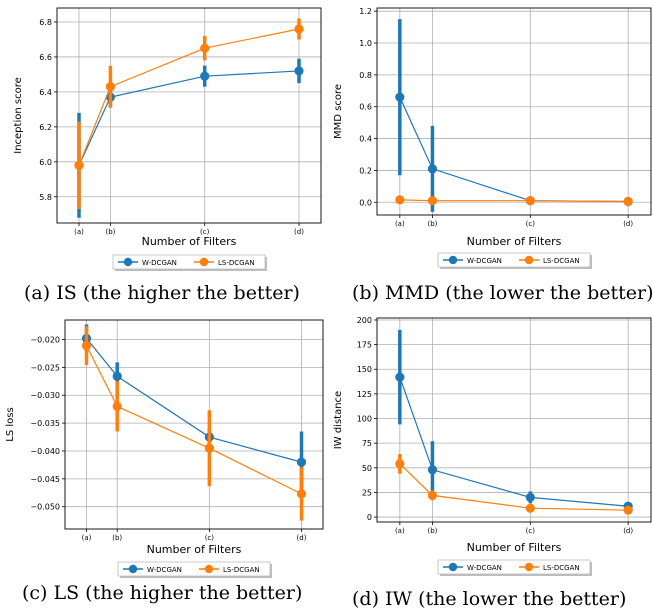 The width and height of the screenshot is (653, 613). What do you see at coordinates (365, 43) in the screenshot?
I see `y-tick-label: 1.0` at bounding box center [365, 43].